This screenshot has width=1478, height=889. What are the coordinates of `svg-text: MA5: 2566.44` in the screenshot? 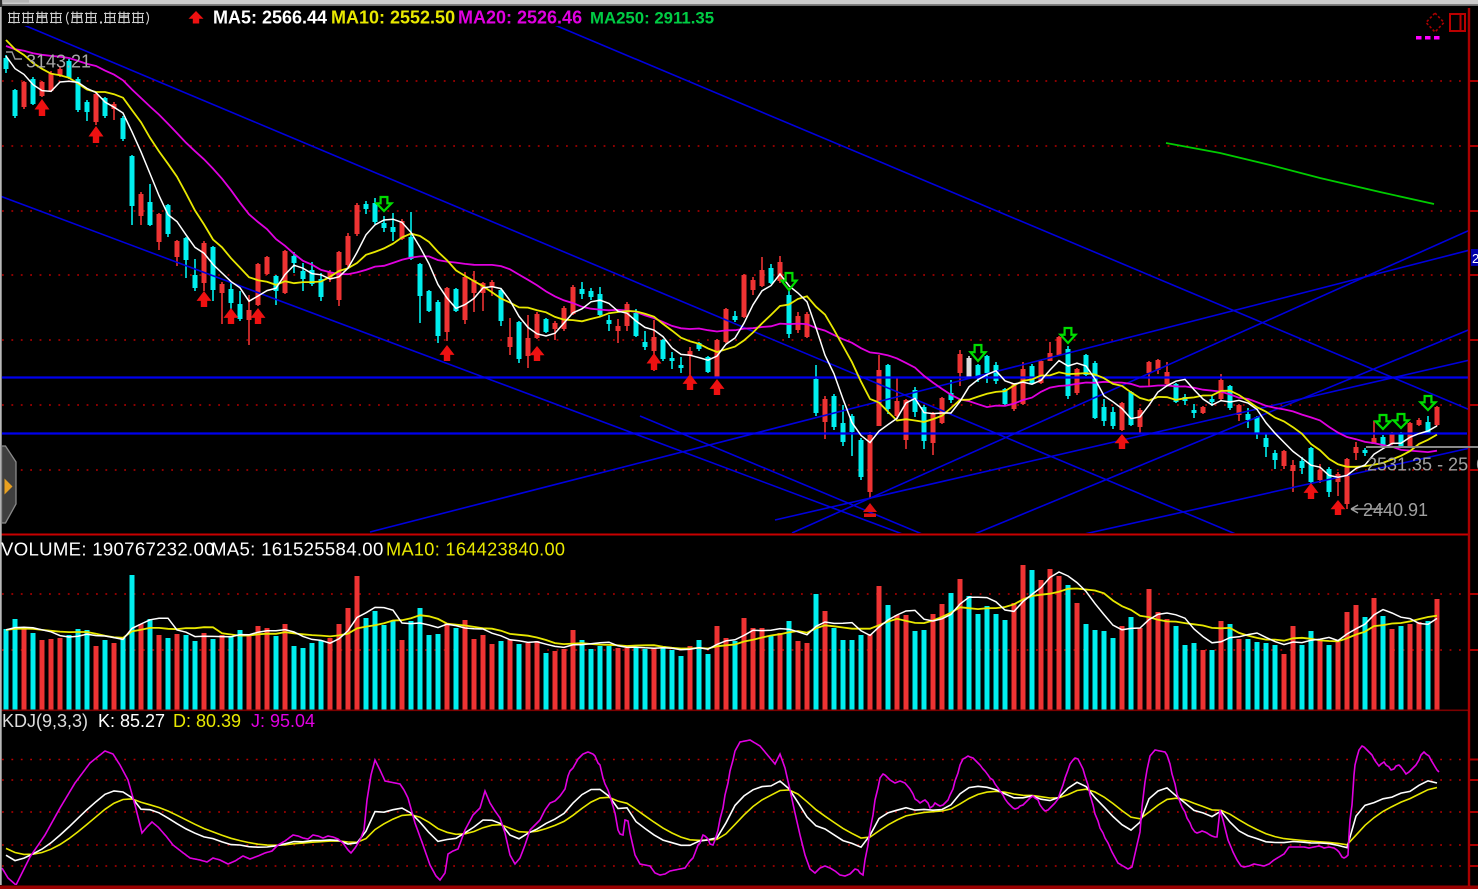 It's located at (270, 18).